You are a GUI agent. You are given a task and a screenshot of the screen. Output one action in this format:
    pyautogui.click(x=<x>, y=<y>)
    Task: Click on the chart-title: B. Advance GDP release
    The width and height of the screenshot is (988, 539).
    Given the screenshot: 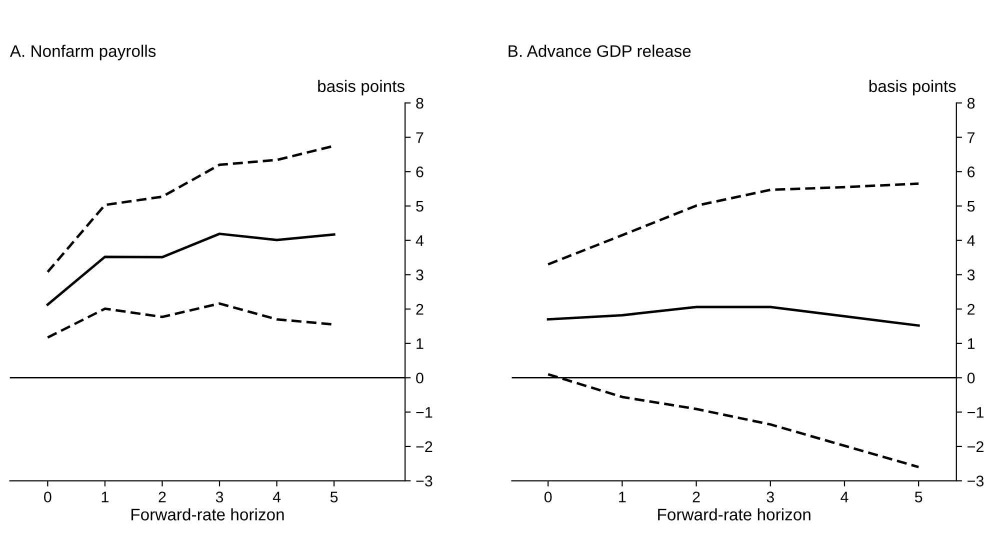 What is the action you would take?
    pyautogui.click(x=599, y=50)
    